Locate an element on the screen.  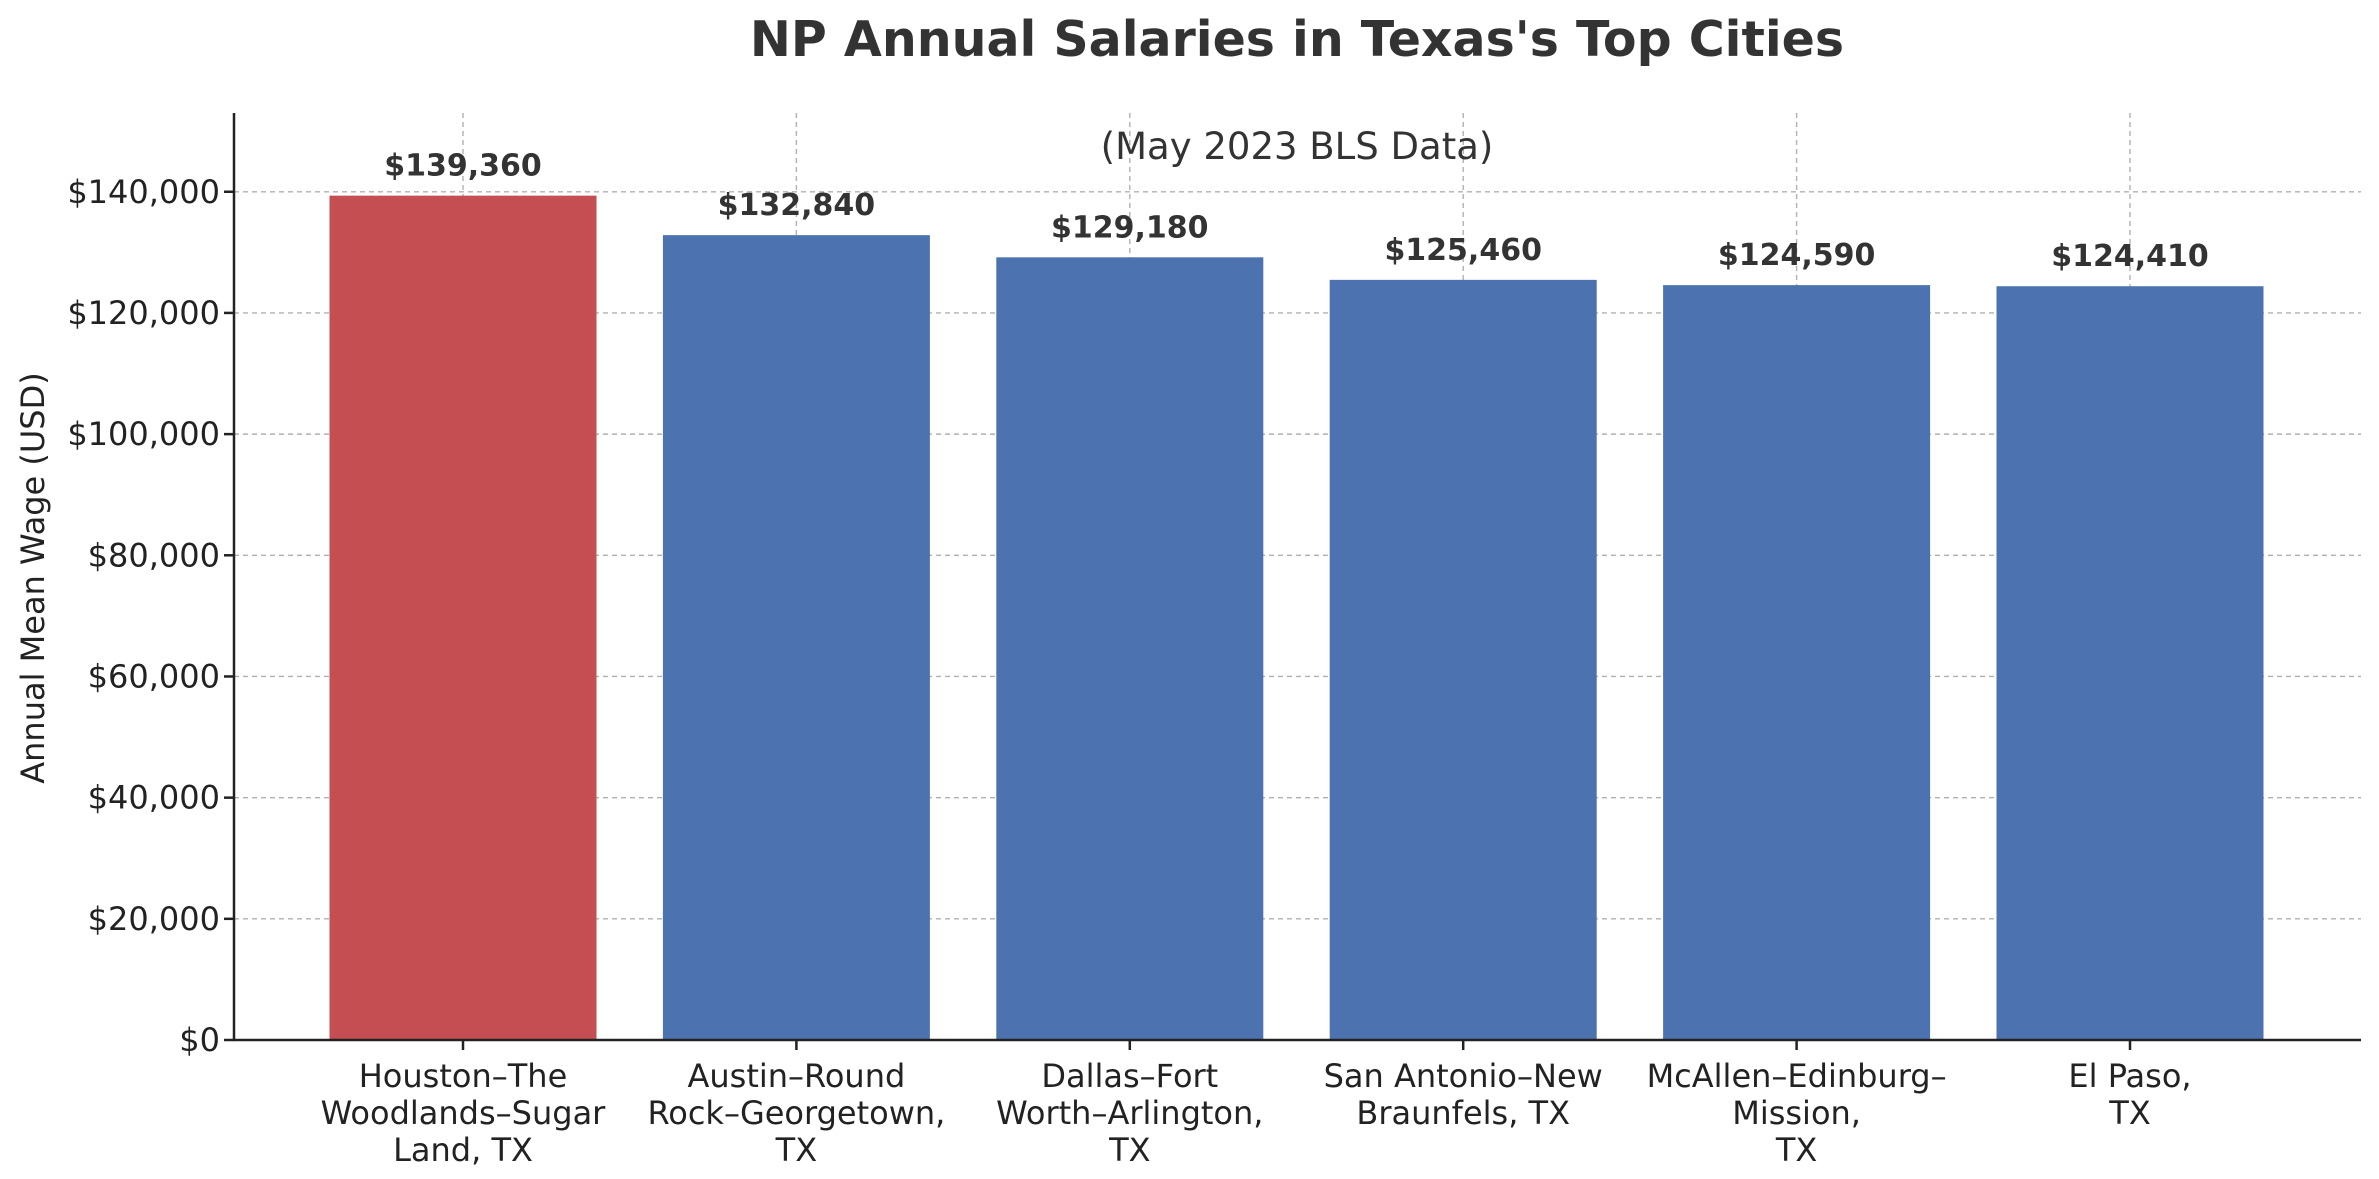
chart-title: NP Annual Salaries in Texas's Top Cities is located at coordinates (1297, 39).